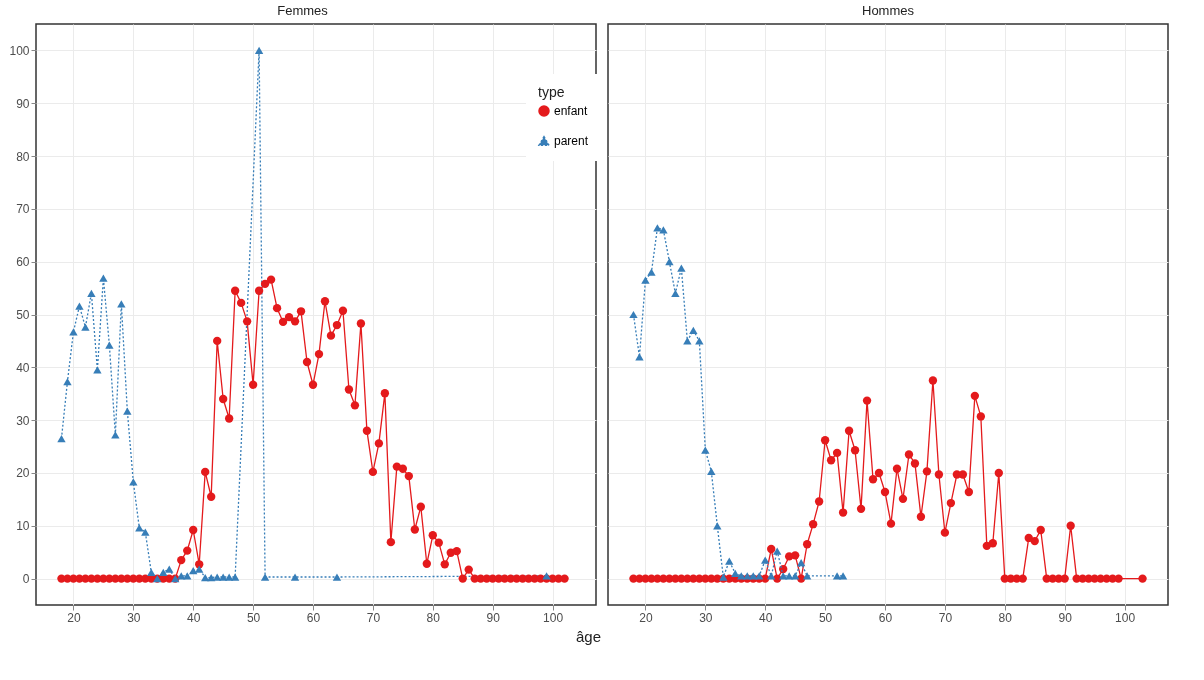  What do you see at coordinates (551, 92) in the screenshot?
I see `legend-title: type` at bounding box center [551, 92].